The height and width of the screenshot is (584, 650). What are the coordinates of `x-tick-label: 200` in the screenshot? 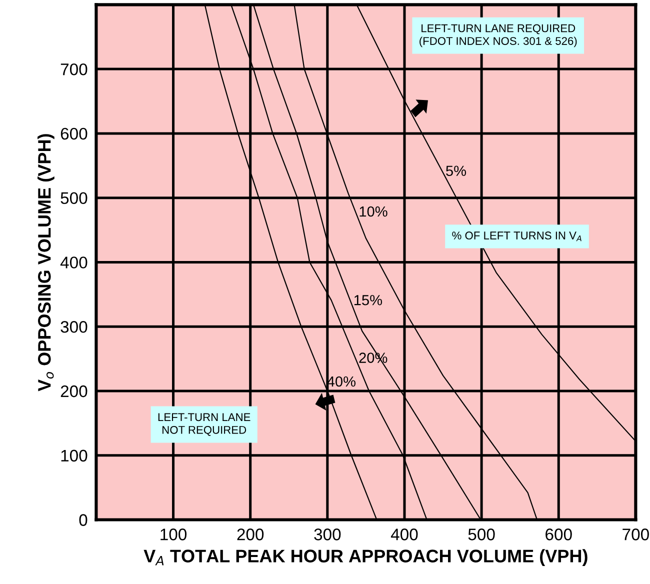 It's located at (250, 534).